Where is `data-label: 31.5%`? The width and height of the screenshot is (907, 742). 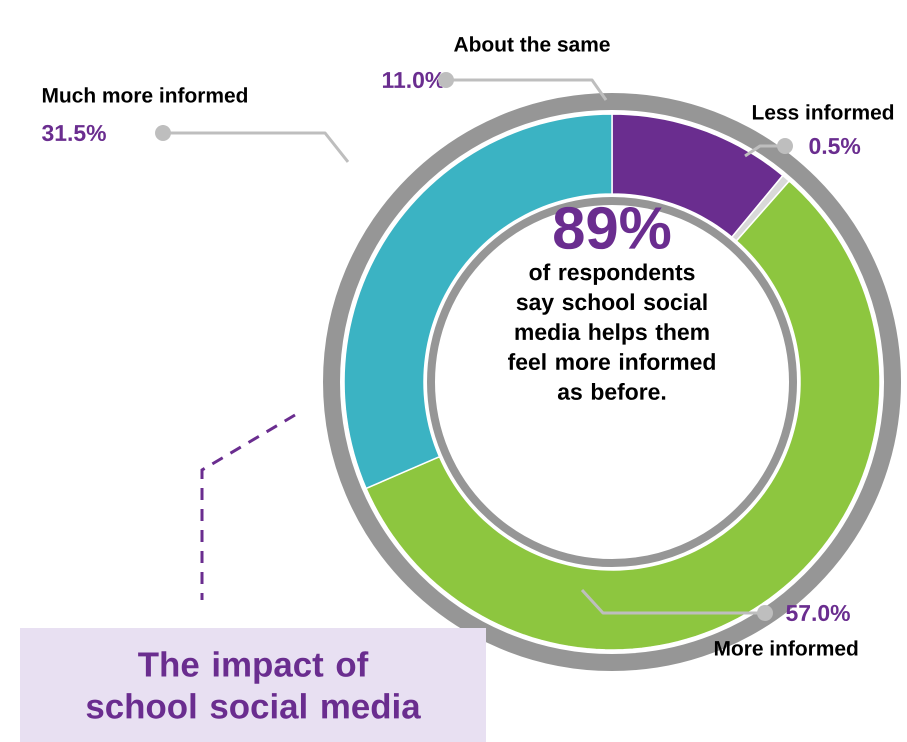
data-label: 31.5% is located at coordinates (74, 133).